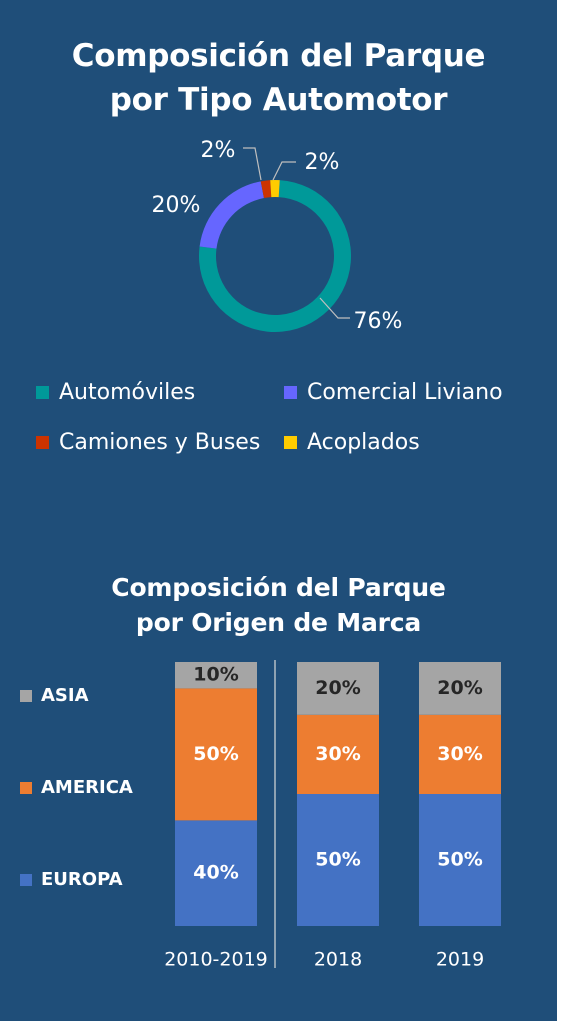 The image size is (561, 1021). I want to click on legend-label-america: AMERICA, so click(87, 787).